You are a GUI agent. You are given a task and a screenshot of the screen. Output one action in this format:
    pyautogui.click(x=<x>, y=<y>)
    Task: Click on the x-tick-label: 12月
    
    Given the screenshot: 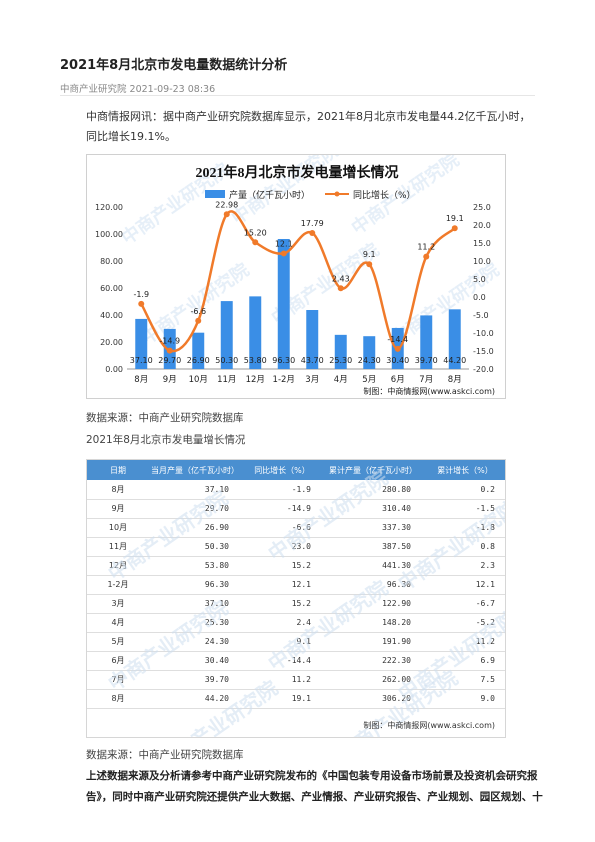 What is the action you would take?
    pyautogui.click(x=255, y=380)
    